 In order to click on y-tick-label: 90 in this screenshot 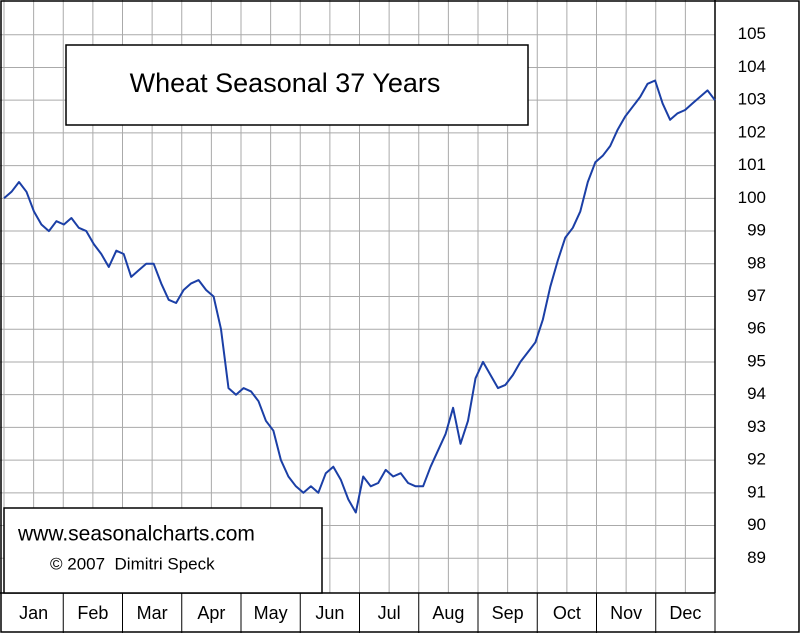, I will do `click(756, 524)`.